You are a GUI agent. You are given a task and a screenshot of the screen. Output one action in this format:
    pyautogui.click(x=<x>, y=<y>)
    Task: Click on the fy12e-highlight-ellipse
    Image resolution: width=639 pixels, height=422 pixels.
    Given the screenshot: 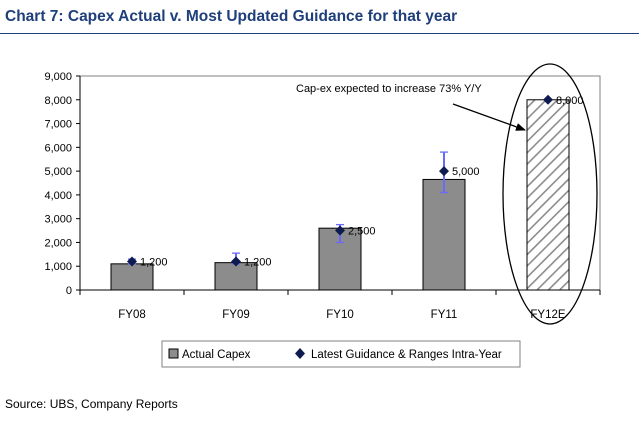 What is the action you would take?
    pyautogui.click(x=550, y=194)
    